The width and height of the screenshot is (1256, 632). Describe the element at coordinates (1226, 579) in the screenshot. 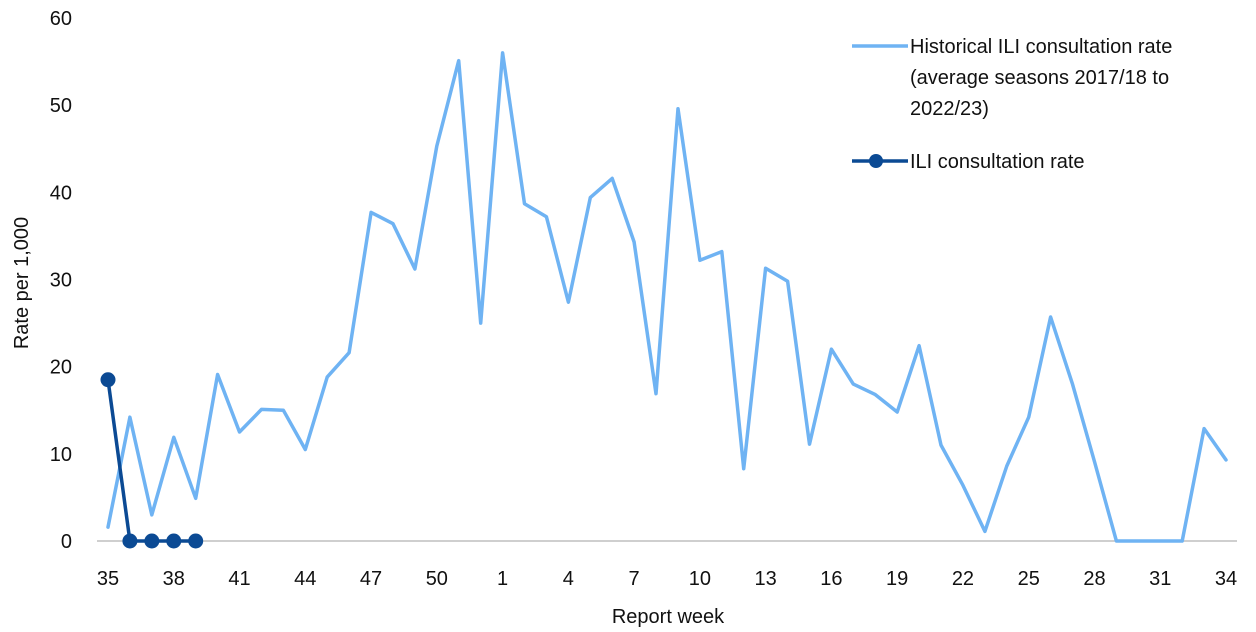

I see `x-tick-label: 34` at that location.